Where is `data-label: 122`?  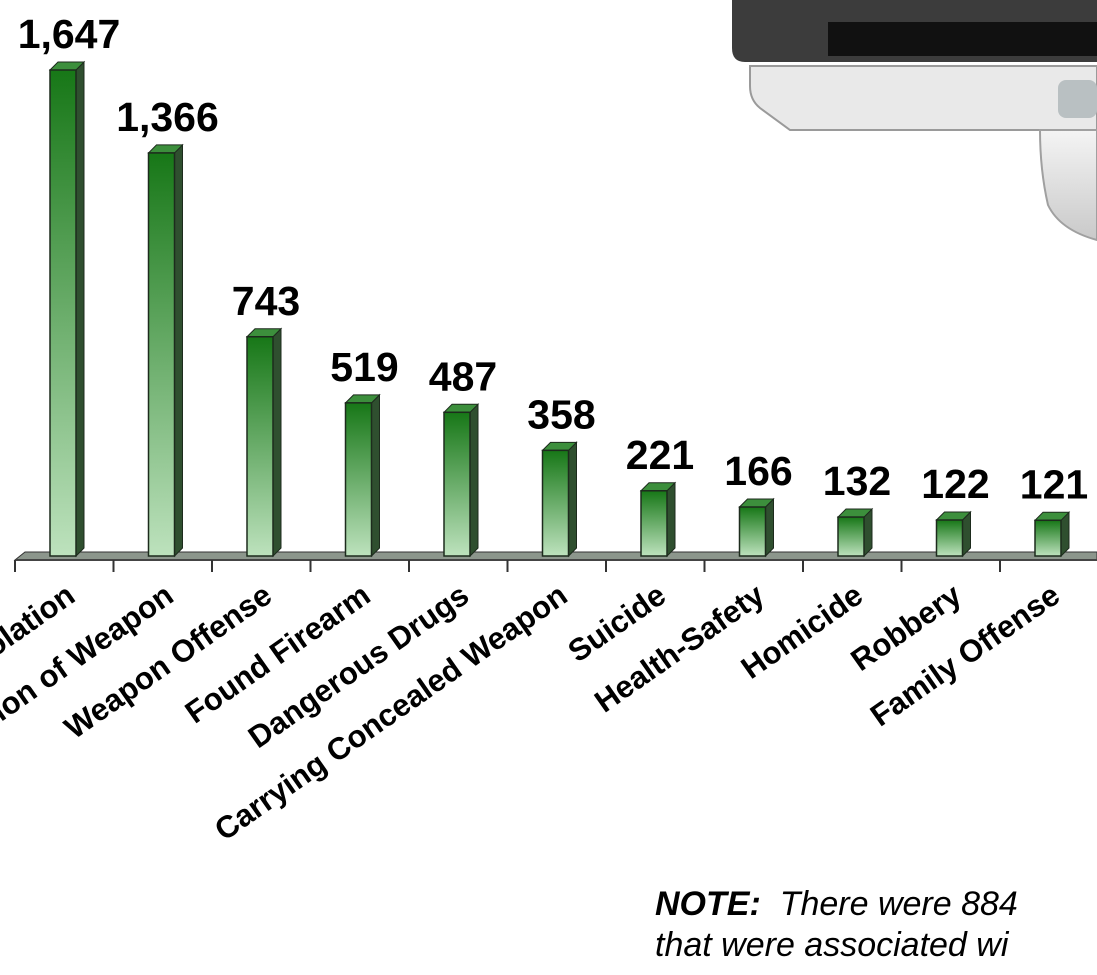 data-label: 122 is located at coordinates (955, 484).